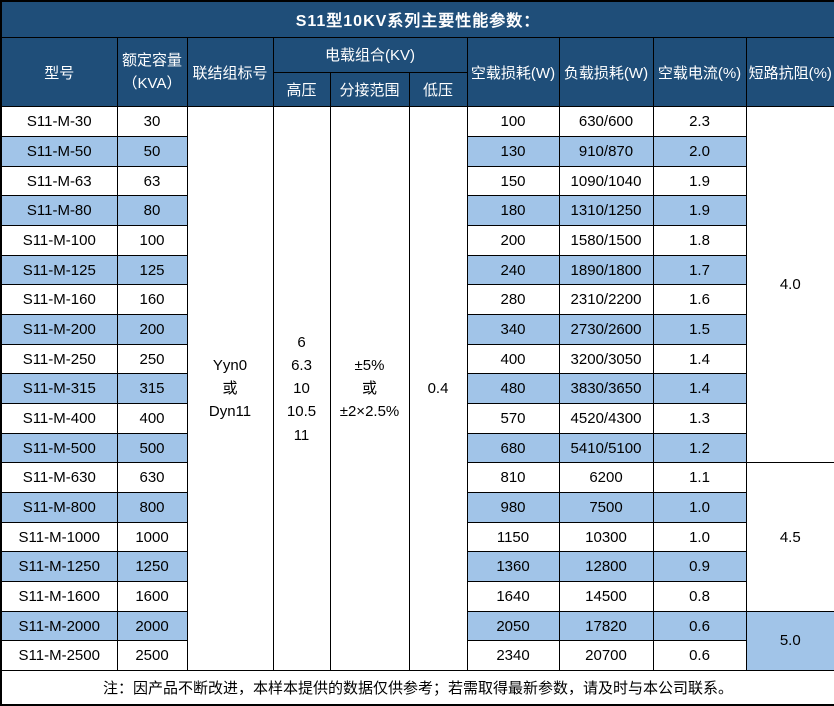 The width and height of the screenshot is (834, 706). Describe the element at coordinates (606, 329) in the screenshot. I see `load-loss-cell: 2730/2600` at that location.